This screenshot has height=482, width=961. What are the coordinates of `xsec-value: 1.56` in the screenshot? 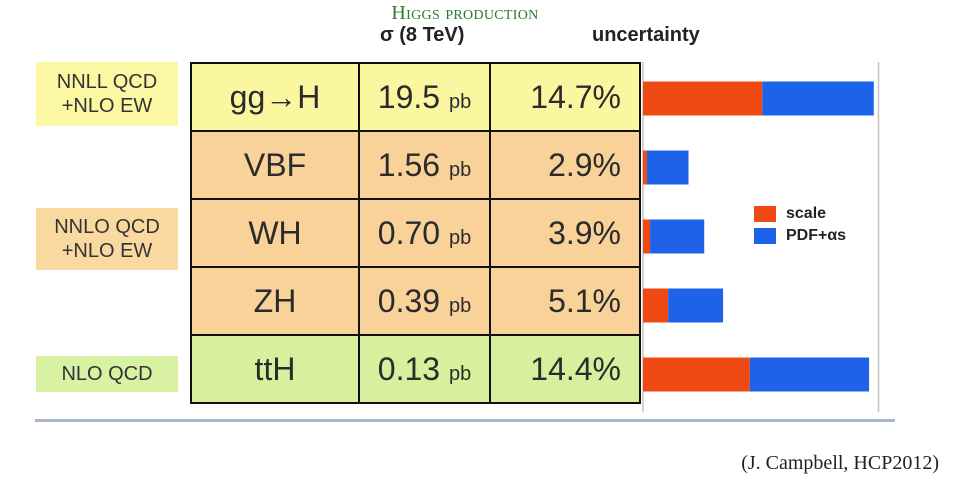 It's located at (409, 164).